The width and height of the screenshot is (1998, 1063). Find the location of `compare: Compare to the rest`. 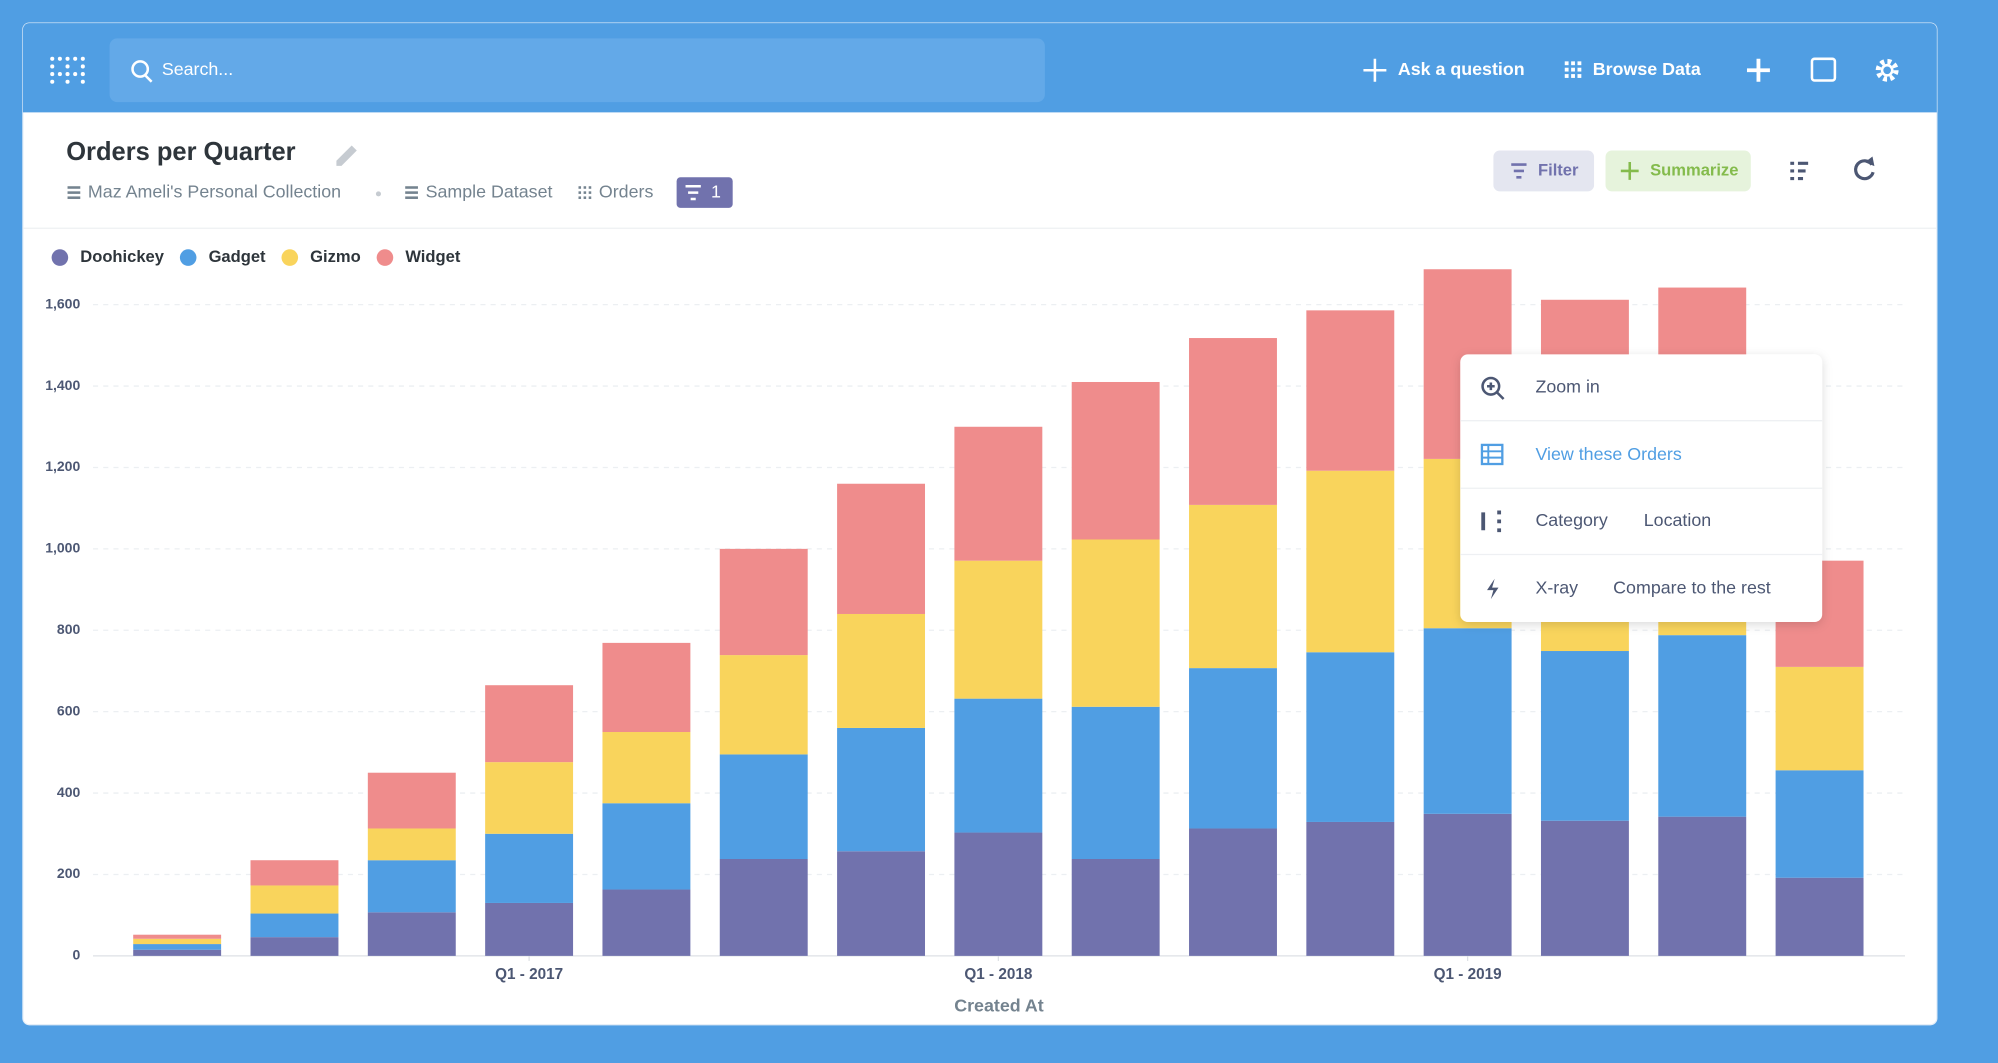

compare: Compare to the rest is located at coordinates (1692, 588).